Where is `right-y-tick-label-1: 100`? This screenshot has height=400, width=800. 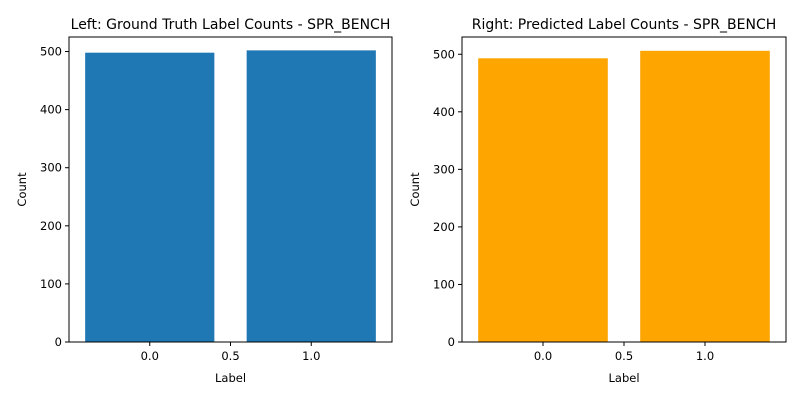 right-y-tick-label-1: 100 is located at coordinates (444, 284).